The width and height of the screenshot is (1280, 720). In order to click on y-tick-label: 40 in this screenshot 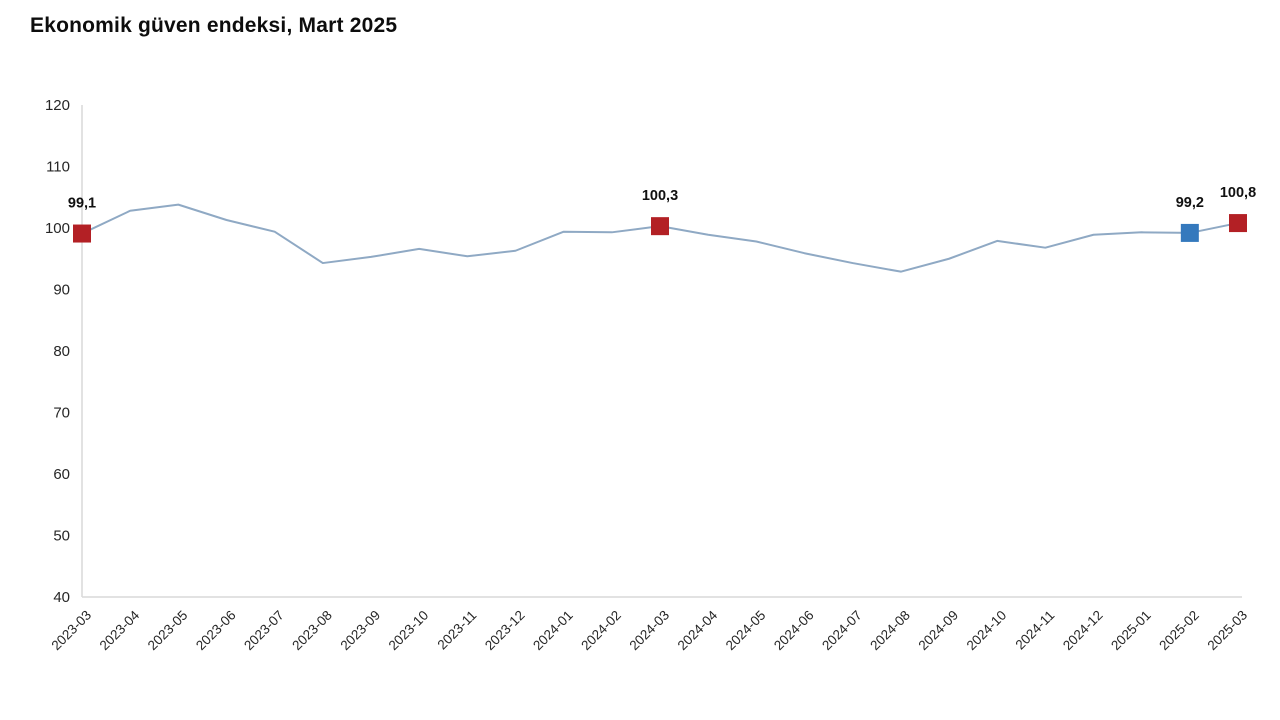, I will do `click(61, 597)`.